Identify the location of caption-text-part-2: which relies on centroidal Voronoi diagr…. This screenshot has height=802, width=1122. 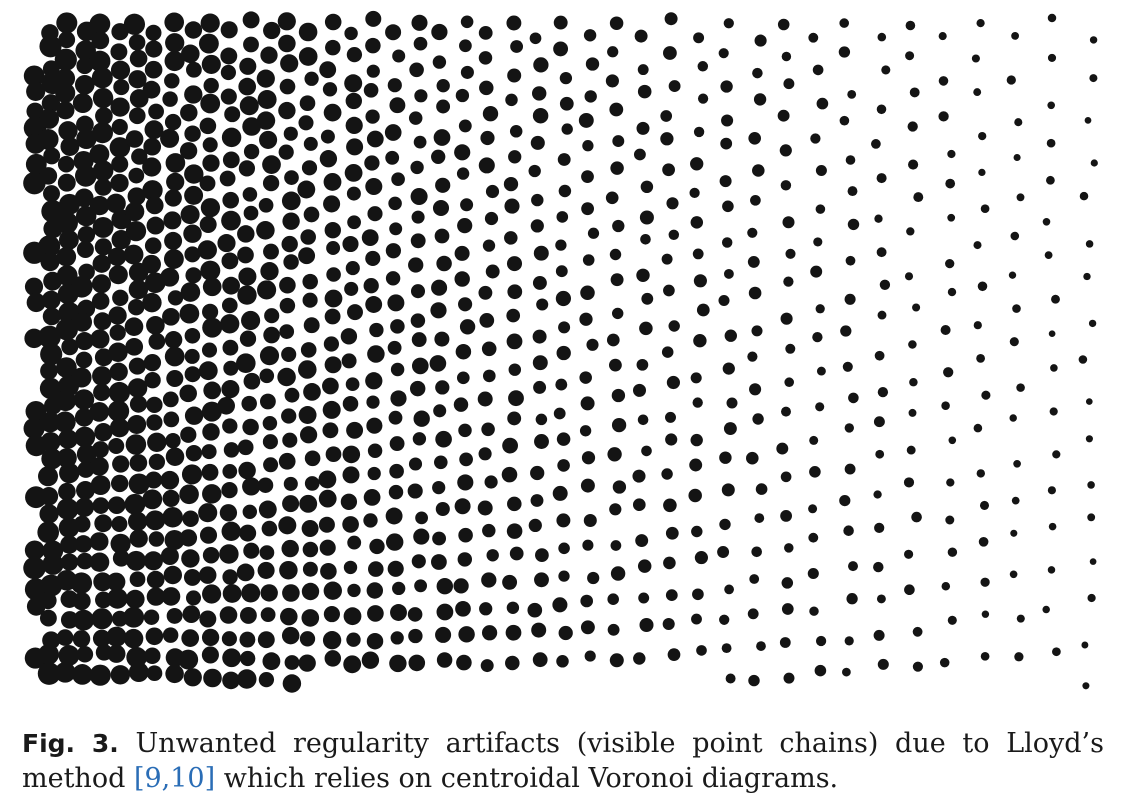
(527, 778).